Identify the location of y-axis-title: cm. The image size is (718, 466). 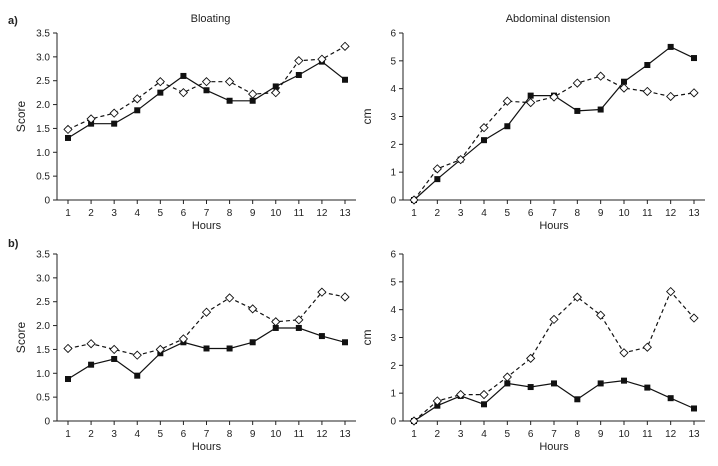
(367, 117).